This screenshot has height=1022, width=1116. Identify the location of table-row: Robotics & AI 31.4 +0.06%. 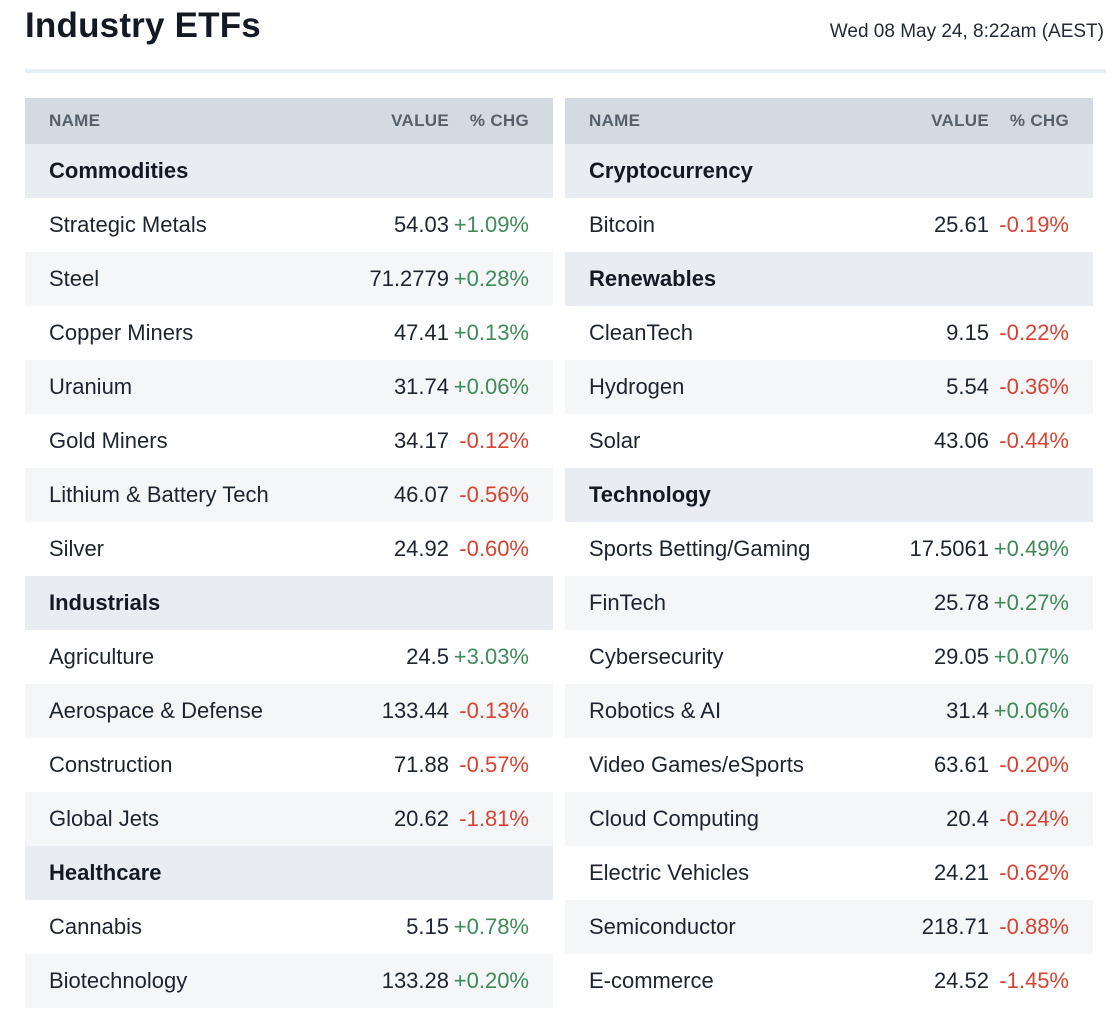
(829, 711).